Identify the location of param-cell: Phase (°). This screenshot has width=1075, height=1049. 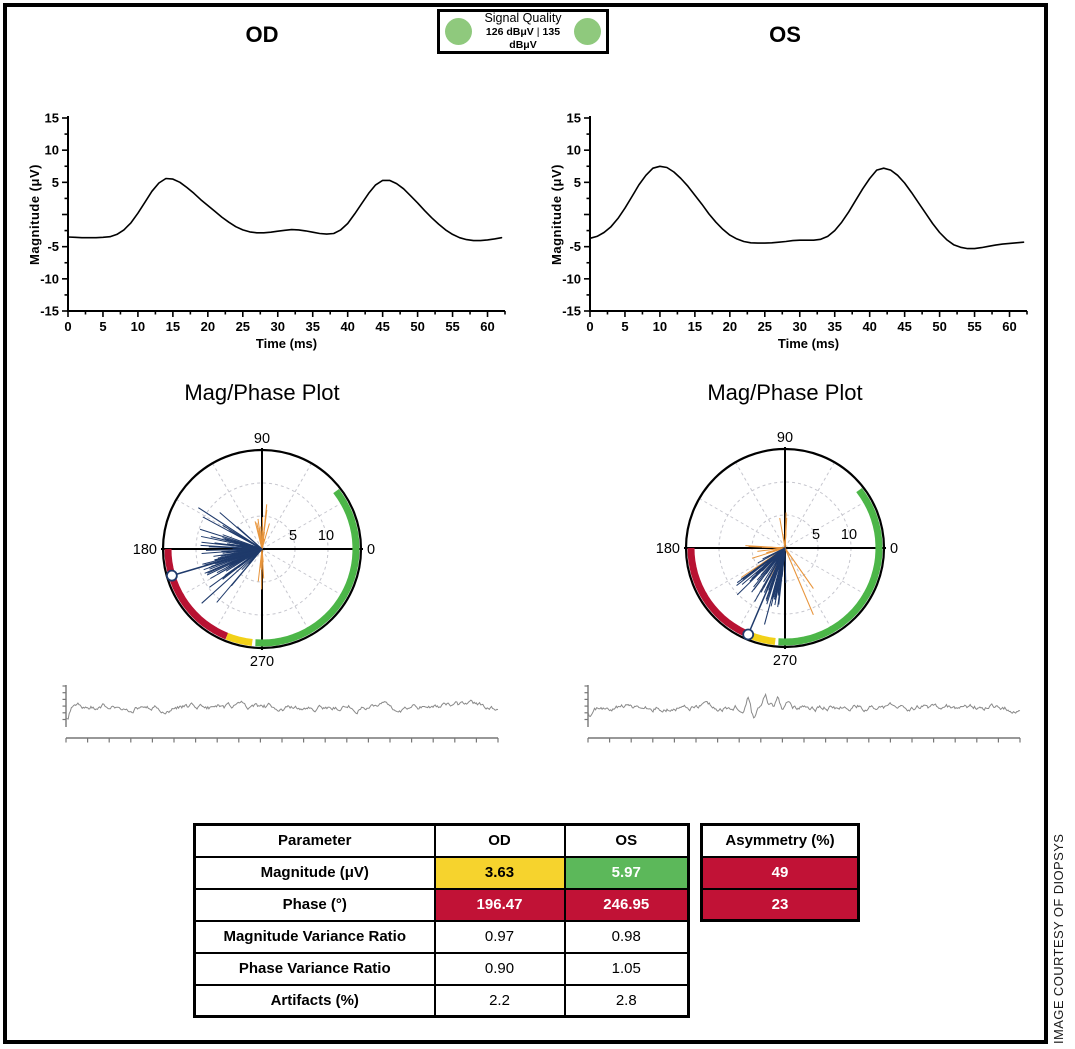
(314, 904).